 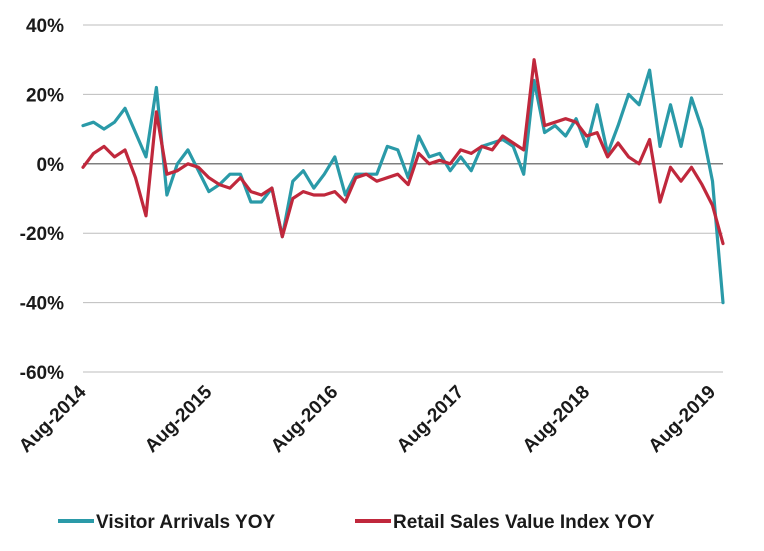 What do you see at coordinates (682, 419) in the screenshot?
I see `x-tick-label: Aug-2019` at bounding box center [682, 419].